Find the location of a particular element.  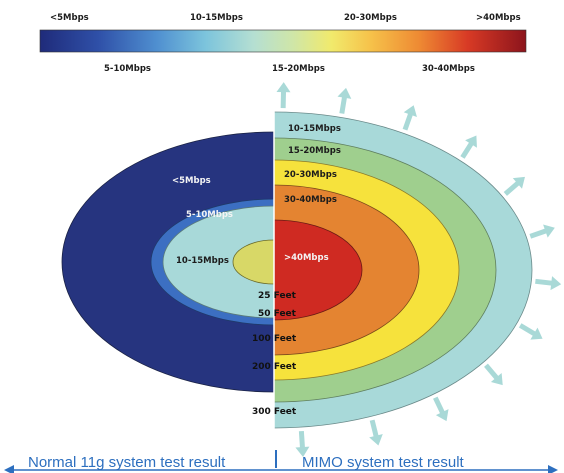

legend-label: 5-10Mbps is located at coordinates (127, 69).